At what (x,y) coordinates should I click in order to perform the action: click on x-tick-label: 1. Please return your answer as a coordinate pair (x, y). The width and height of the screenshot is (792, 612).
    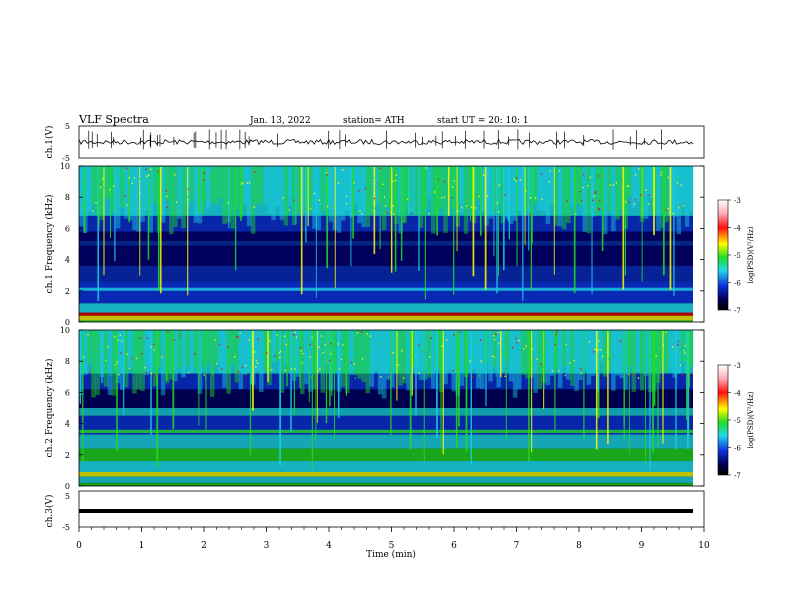
    Looking at the image, I should click on (142, 546).